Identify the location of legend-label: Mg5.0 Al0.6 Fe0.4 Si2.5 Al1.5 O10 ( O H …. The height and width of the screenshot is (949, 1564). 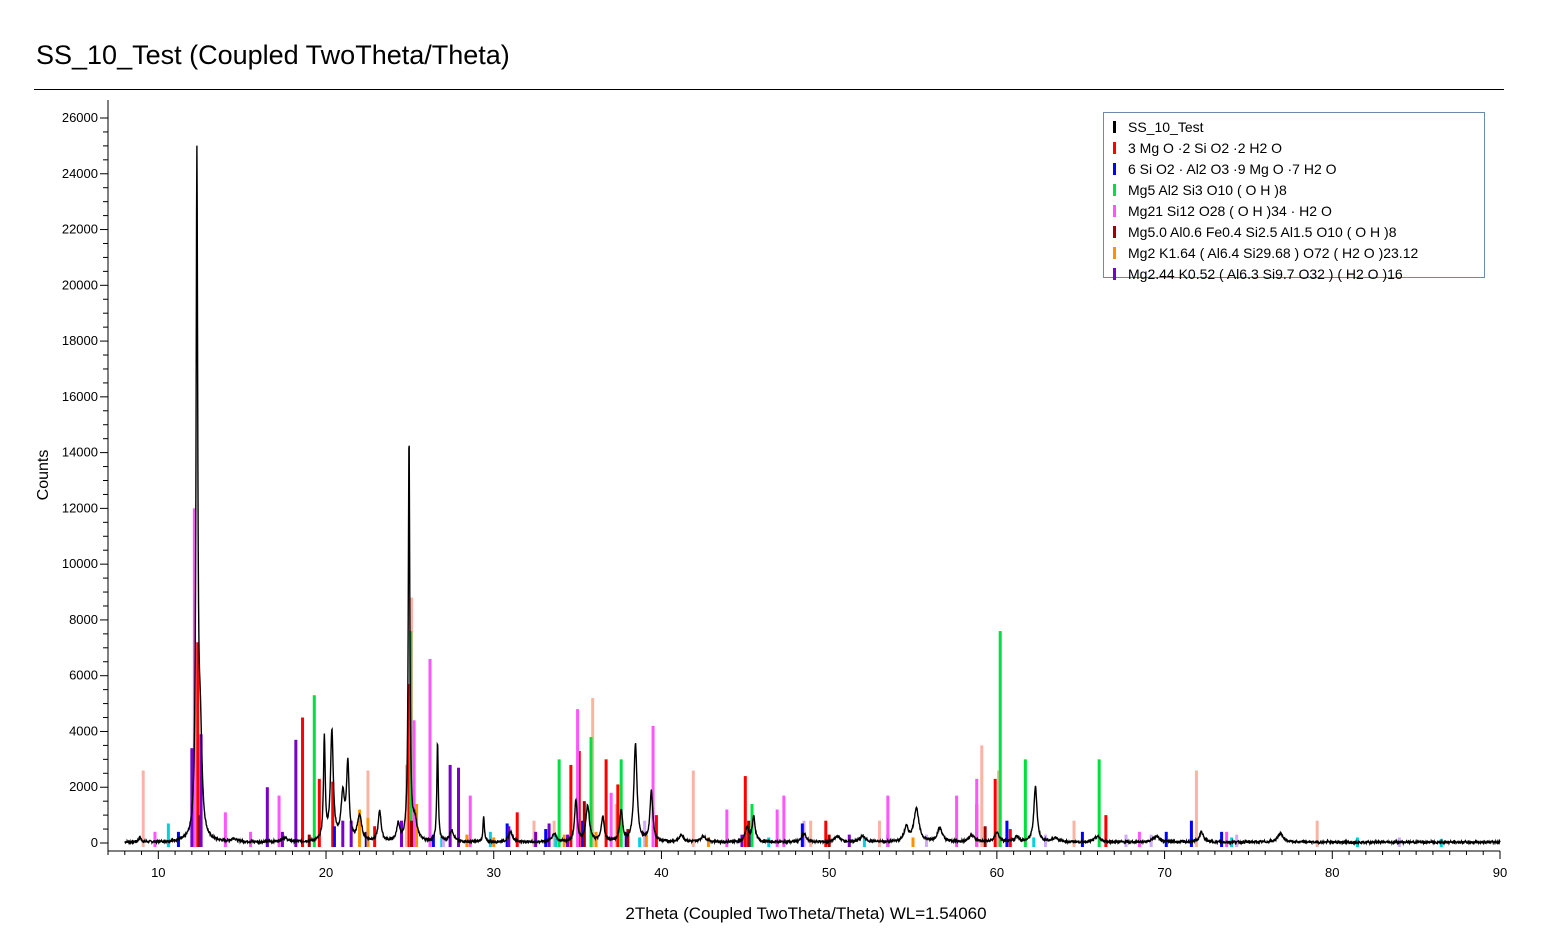
(1262, 232).